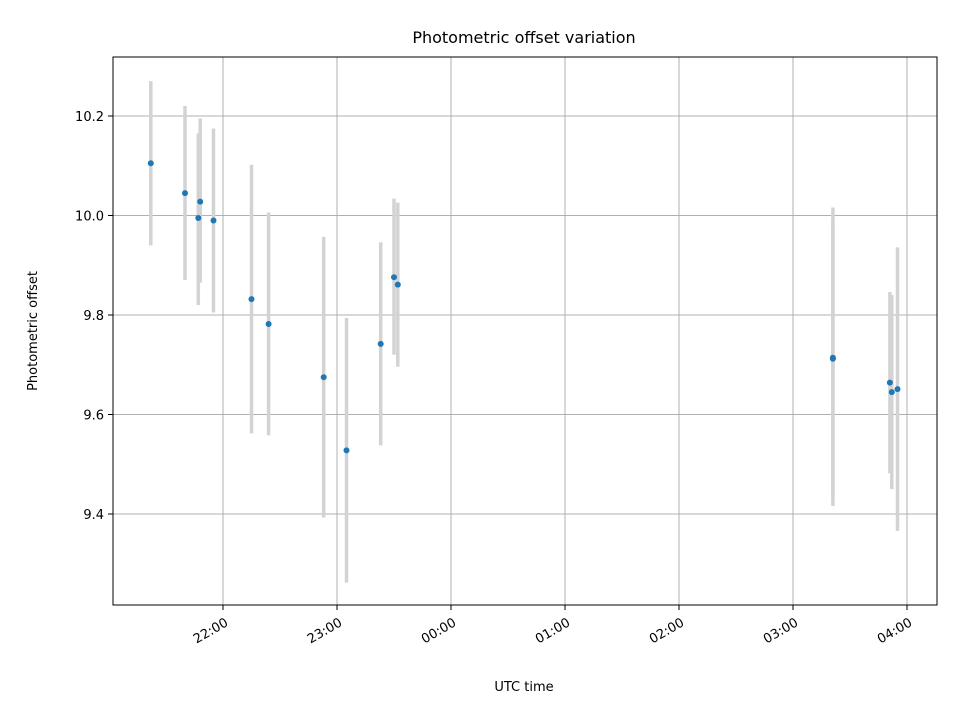  Describe the element at coordinates (93, 515) in the screenshot. I see `y-tick-label: 9.4` at that location.